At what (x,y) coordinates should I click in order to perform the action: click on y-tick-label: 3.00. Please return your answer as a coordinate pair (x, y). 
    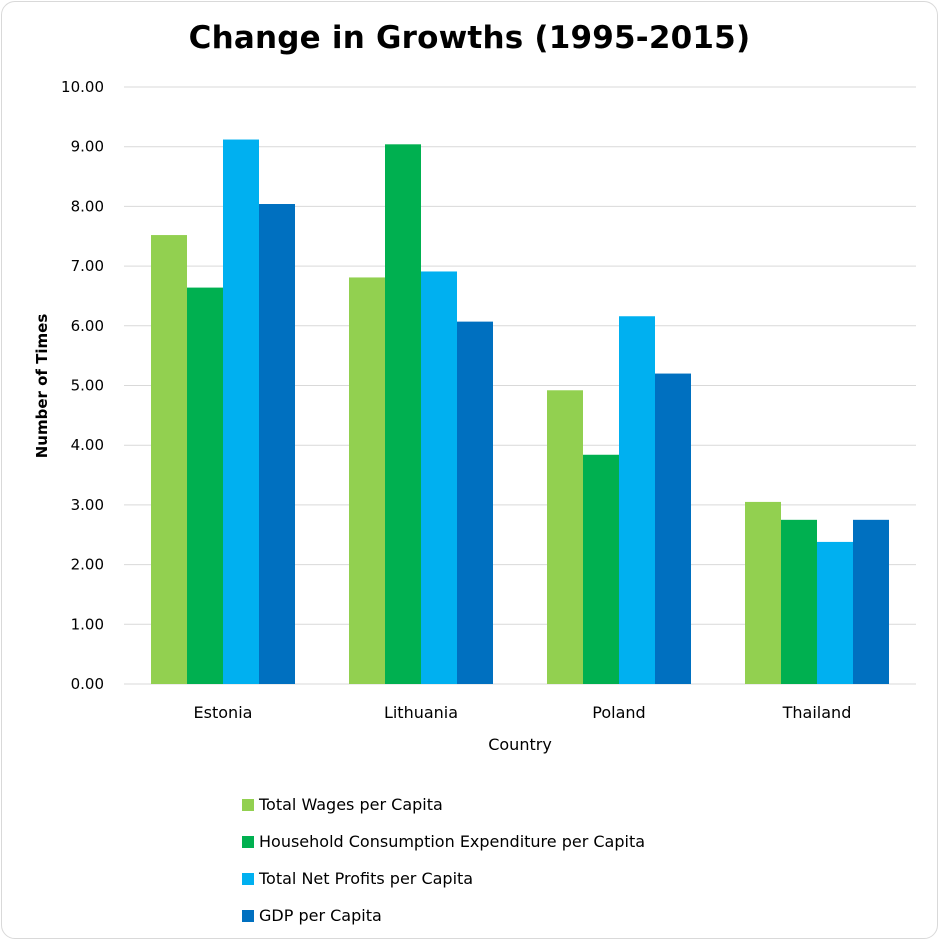
    Looking at the image, I should click on (87, 505).